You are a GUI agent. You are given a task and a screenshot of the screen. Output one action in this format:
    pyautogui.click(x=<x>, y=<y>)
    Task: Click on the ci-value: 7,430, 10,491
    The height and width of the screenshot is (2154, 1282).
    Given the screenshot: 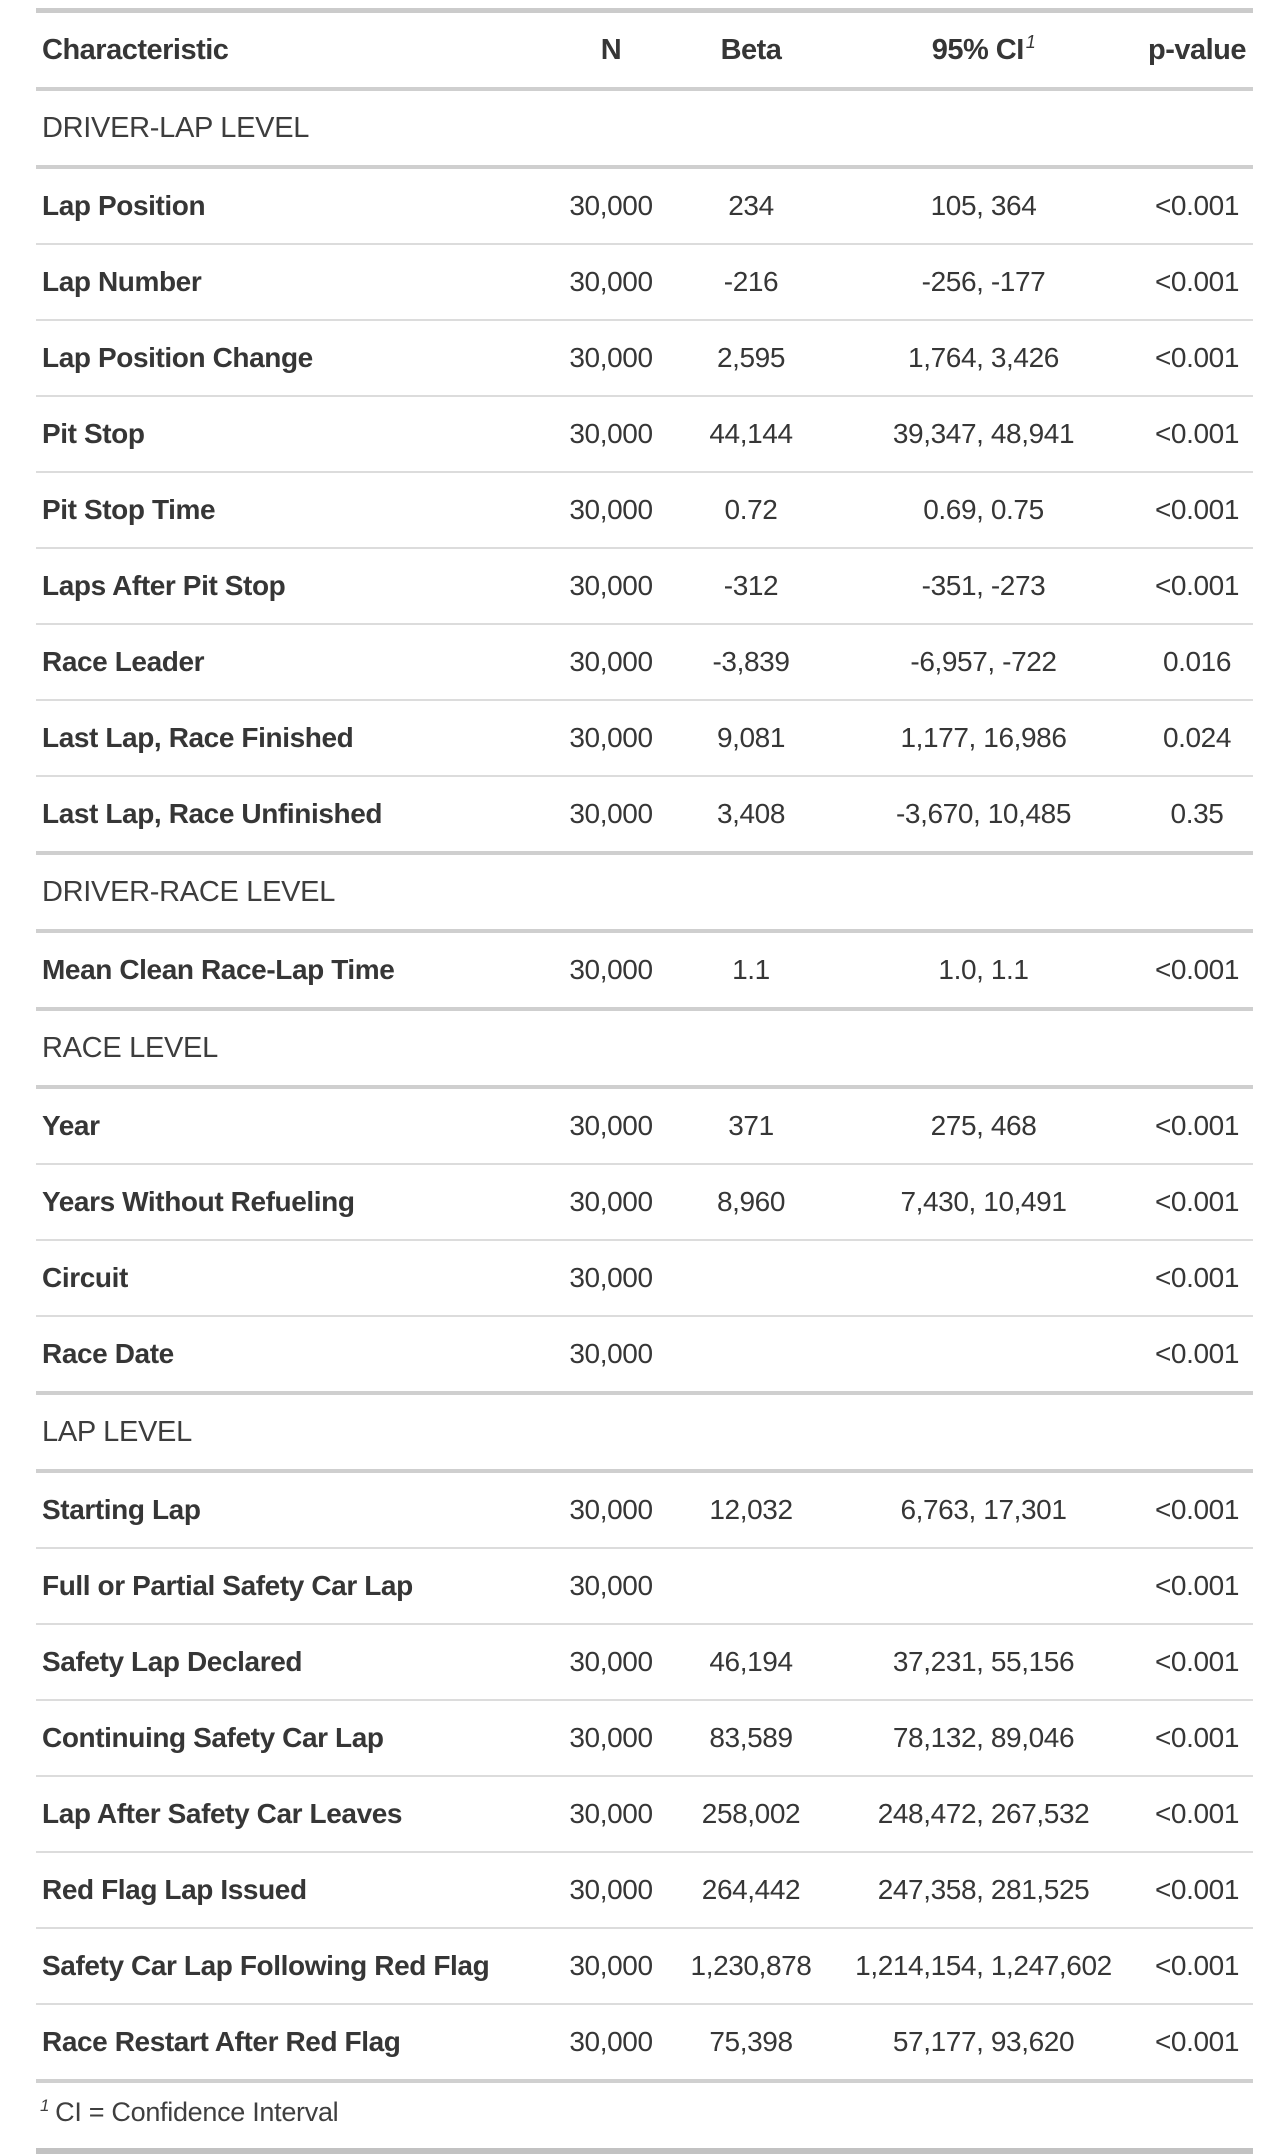 What is the action you would take?
    pyautogui.click(x=983, y=1201)
    